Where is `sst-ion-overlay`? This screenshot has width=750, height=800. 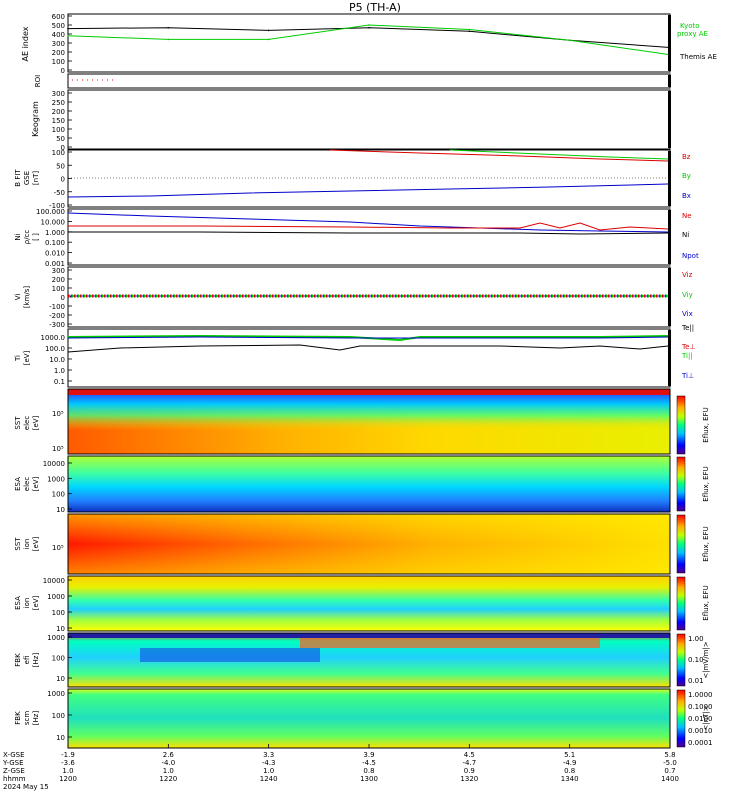
sst-ion-overlay is located at coordinates (369, 544).